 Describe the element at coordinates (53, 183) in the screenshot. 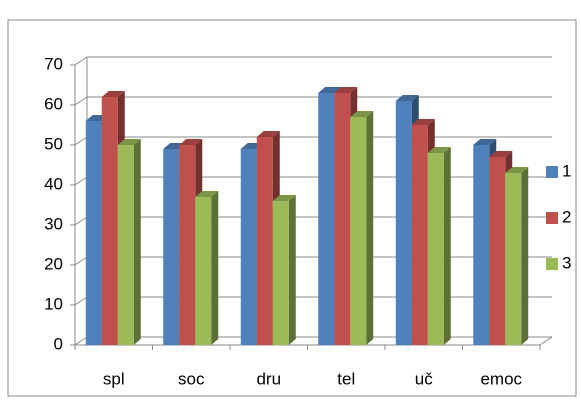

I see `y-tick-label: 40` at that location.